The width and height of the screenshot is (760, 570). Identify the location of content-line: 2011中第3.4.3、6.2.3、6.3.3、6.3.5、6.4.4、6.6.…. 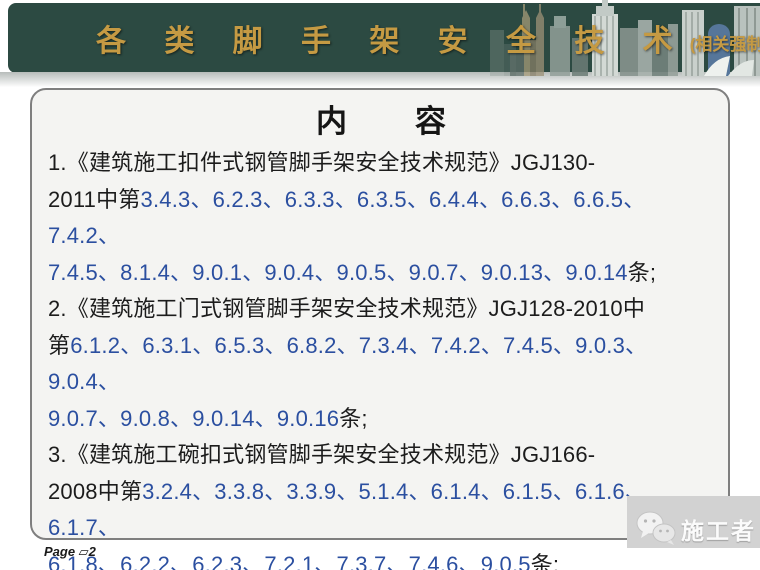
(347, 217).